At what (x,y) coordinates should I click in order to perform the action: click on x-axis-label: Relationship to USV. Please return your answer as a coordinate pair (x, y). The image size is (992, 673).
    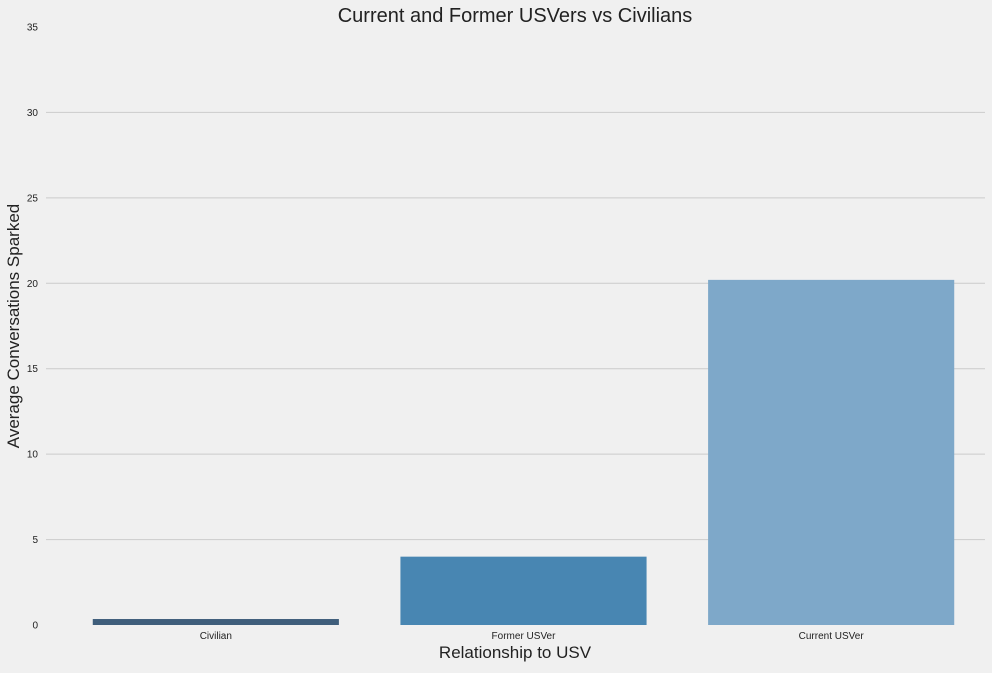
    Looking at the image, I should click on (515, 652).